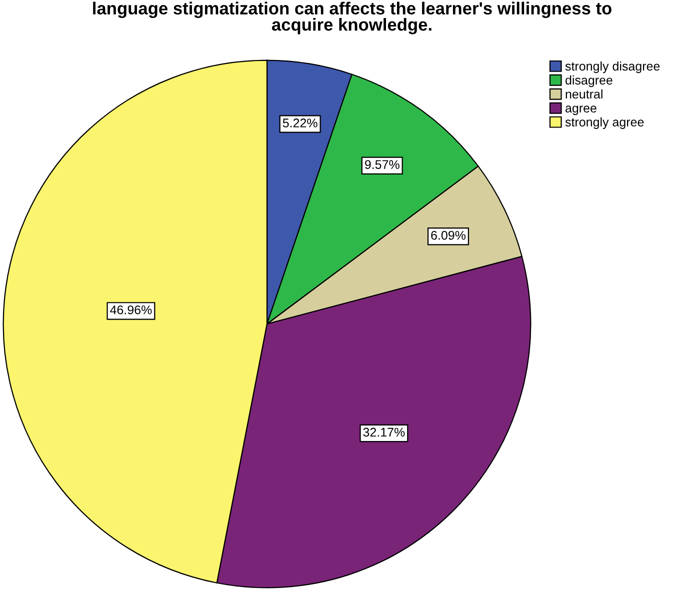 The height and width of the screenshot is (590, 698). I want to click on data-label: 46.96%, so click(131, 309).